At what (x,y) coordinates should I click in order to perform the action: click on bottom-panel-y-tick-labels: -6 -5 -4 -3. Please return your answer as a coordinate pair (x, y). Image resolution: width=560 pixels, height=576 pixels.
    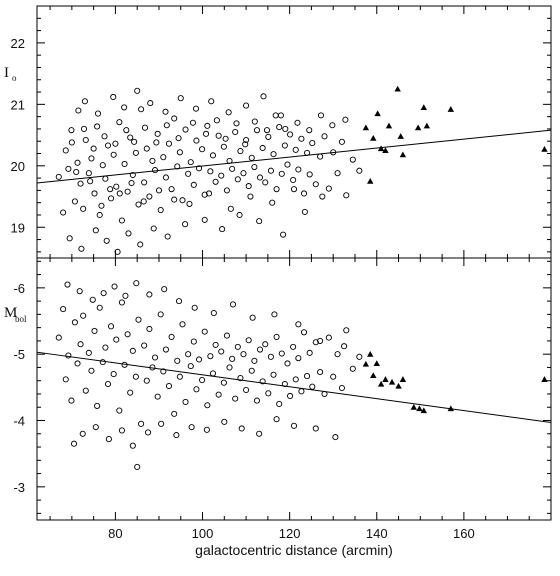
    Looking at the image, I should click on (19, 388).